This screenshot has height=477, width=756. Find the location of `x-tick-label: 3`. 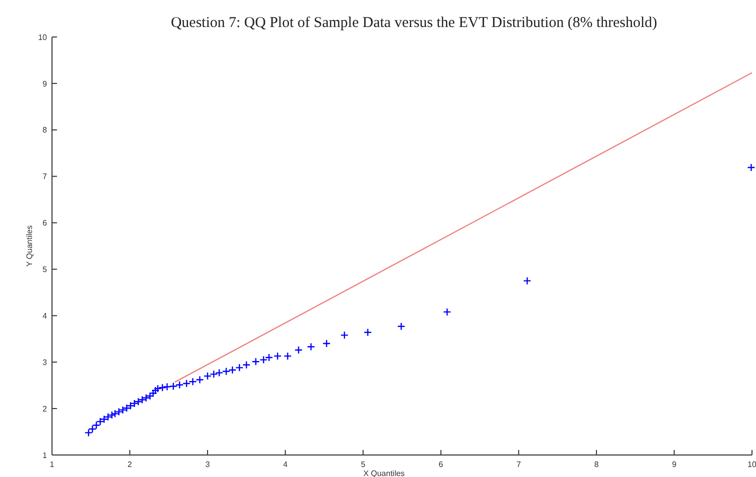

x-tick-label: 3 is located at coordinates (207, 464).